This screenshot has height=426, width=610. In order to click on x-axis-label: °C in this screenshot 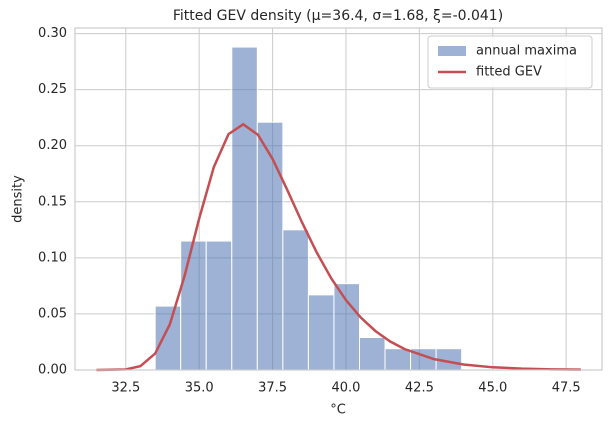, I will do `click(338, 410)`.